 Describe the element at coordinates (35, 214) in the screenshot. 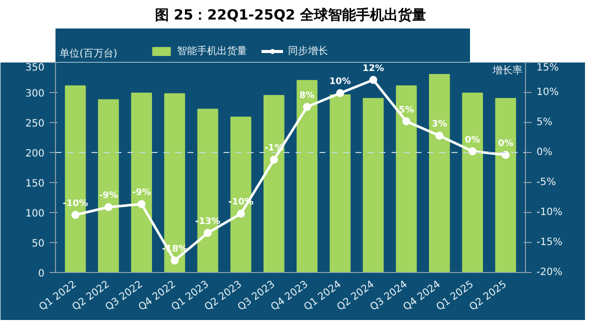

I see `y-tick-label: 100` at that location.